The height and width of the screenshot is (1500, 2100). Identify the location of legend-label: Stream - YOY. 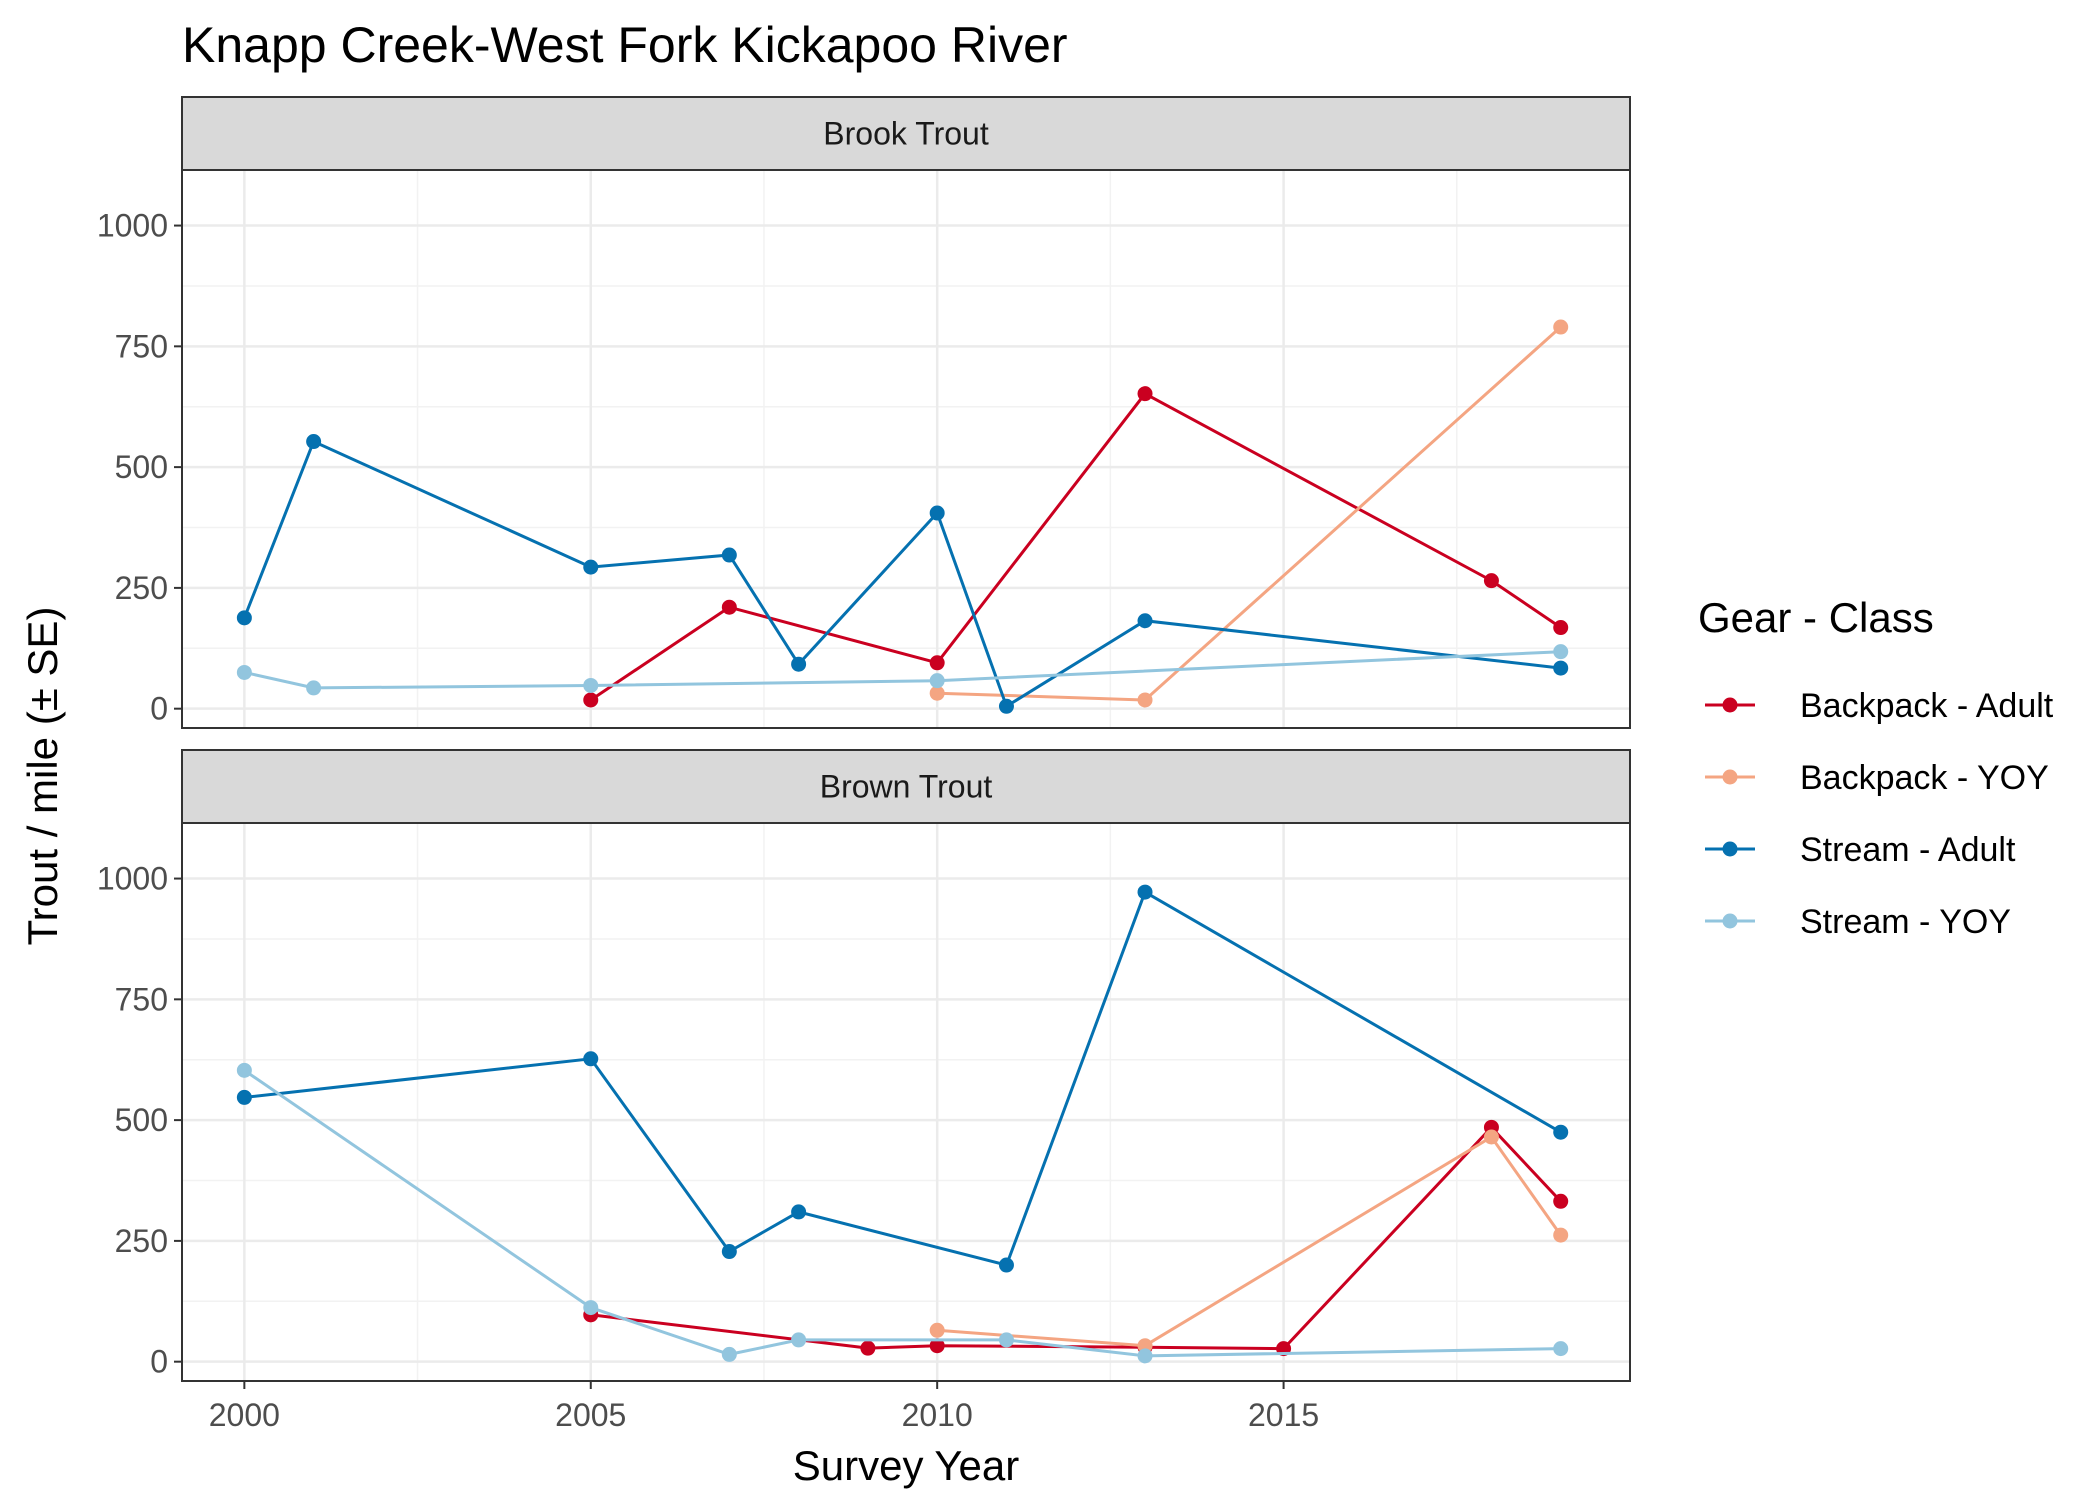
(1905, 922).